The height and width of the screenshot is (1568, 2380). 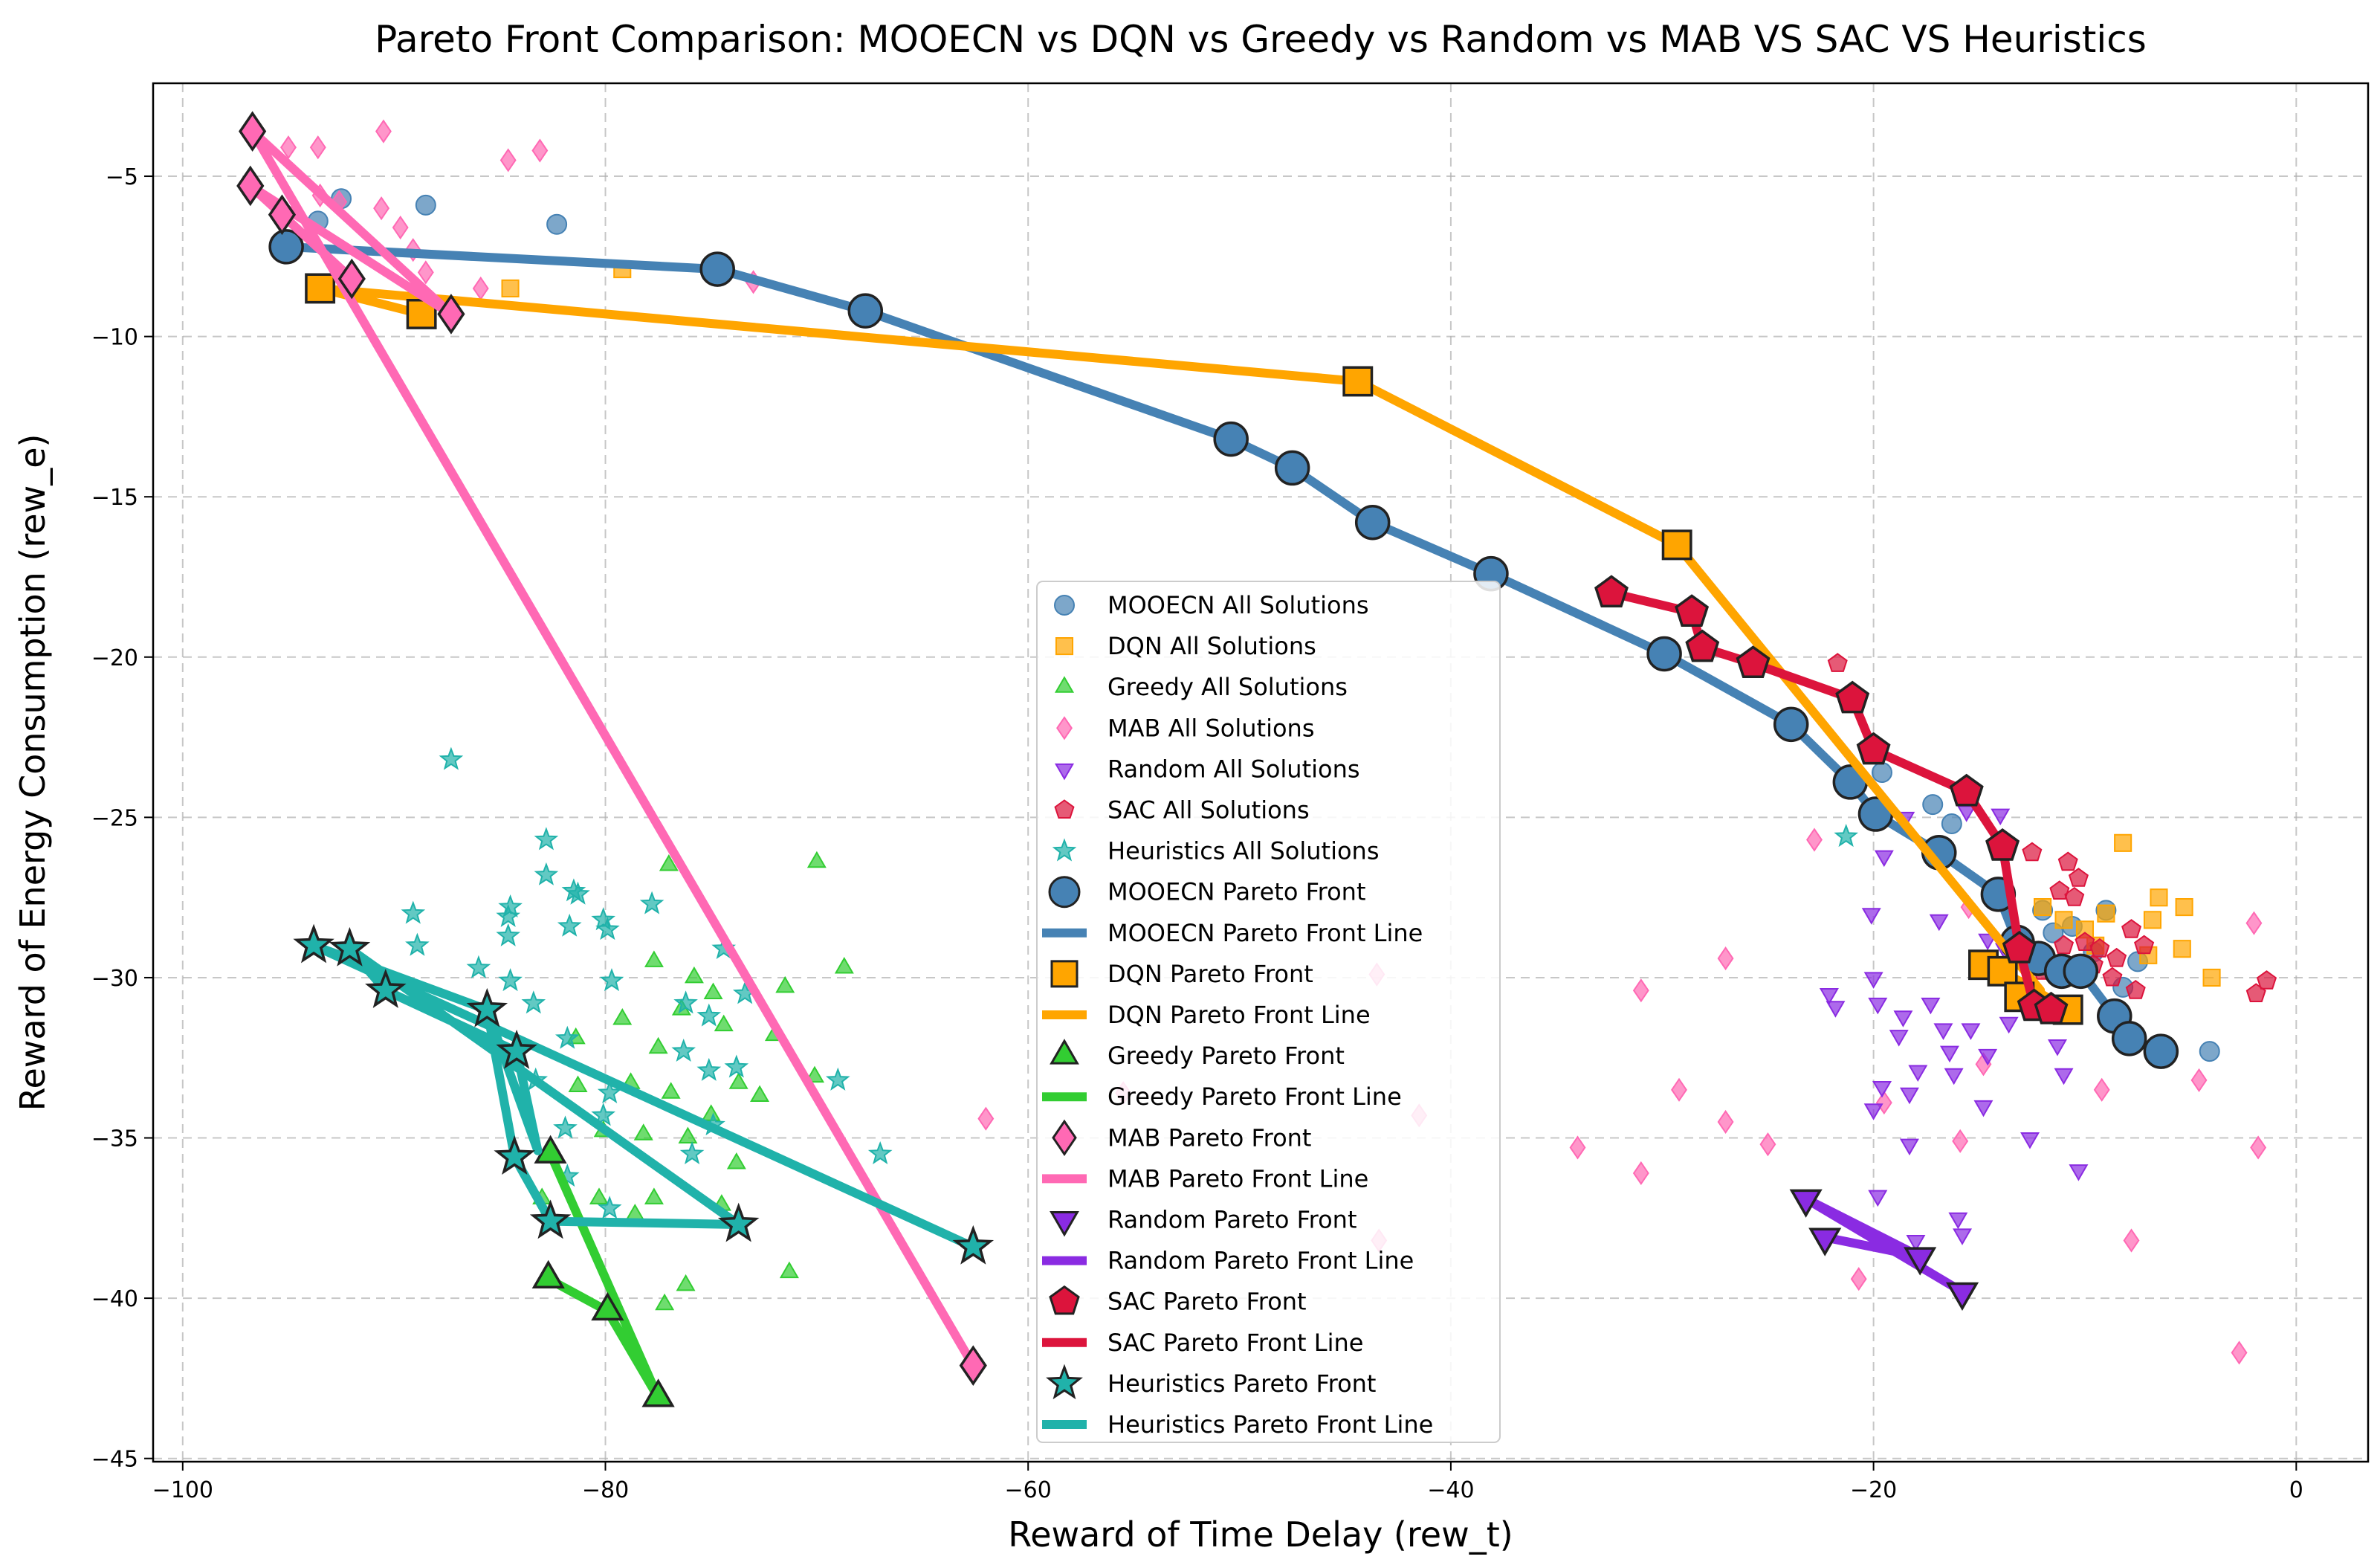 What do you see at coordinates (114, 1139) in the screenshot?
I see `y-tick-label: −35` at bounding box center [114, 1139].